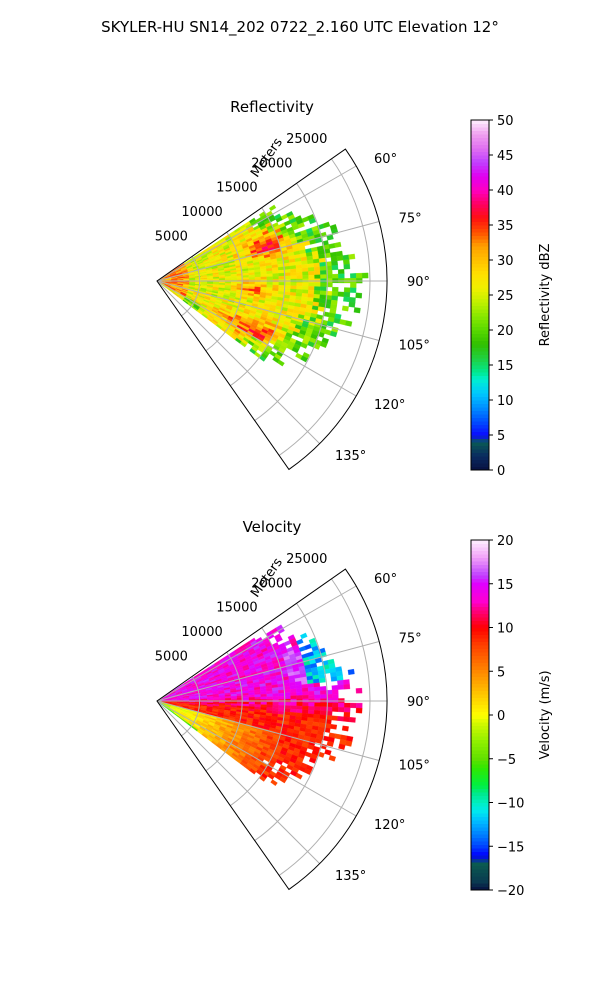 The height and width of the screenshot is (1000, 600). Describe the element at coordinates (236, 188) in the screenshot. I see `radial-tick-label: 15000` at that location.